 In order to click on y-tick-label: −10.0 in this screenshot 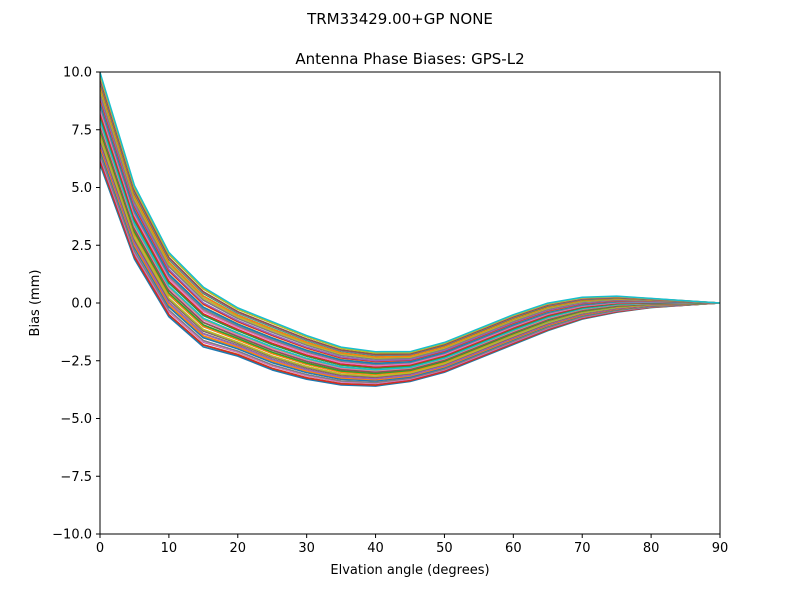, I will do `click(72, 535)`.